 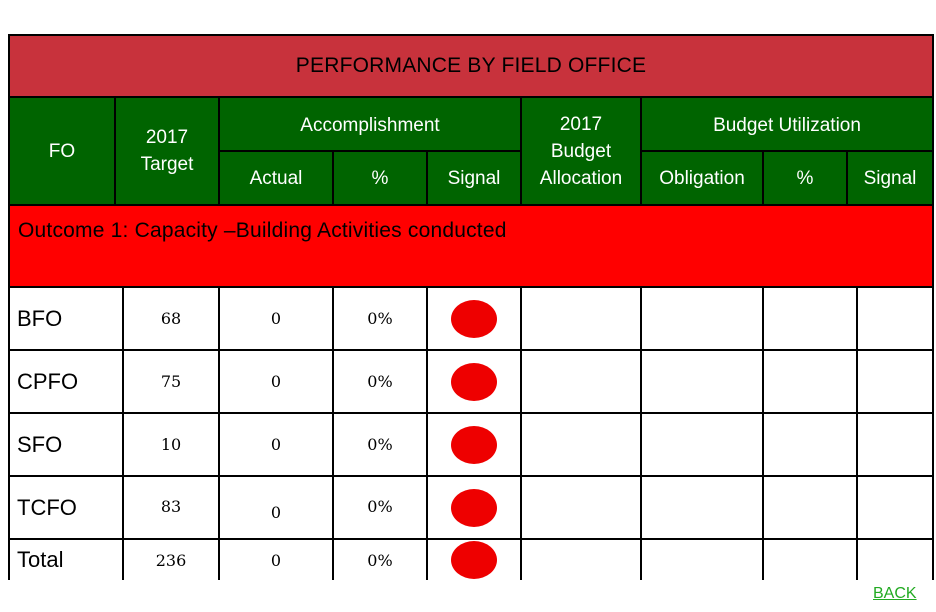 What do you see at coordinates (62, 151) in the screenshot?
I see `header-fo: FO` at bounding box center [62, 151].